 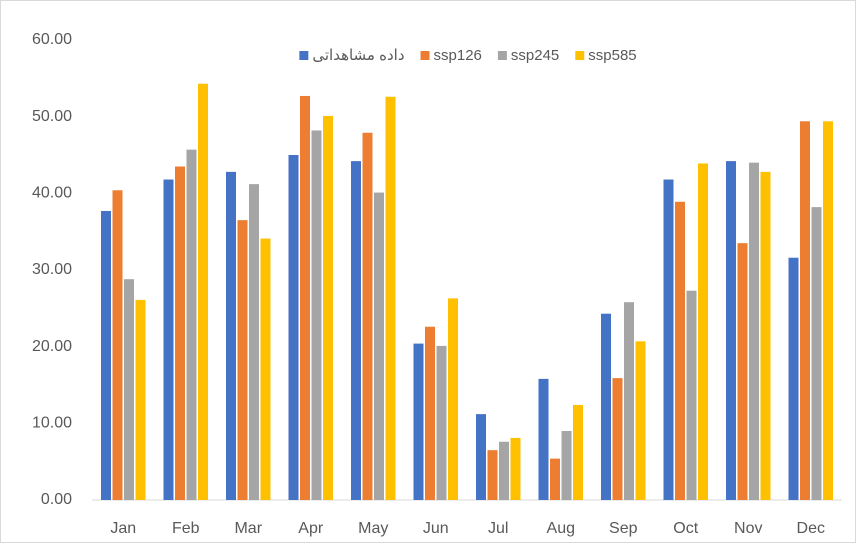 I want to click on y-tick-label: 60.00, so click(x=52, y=39).